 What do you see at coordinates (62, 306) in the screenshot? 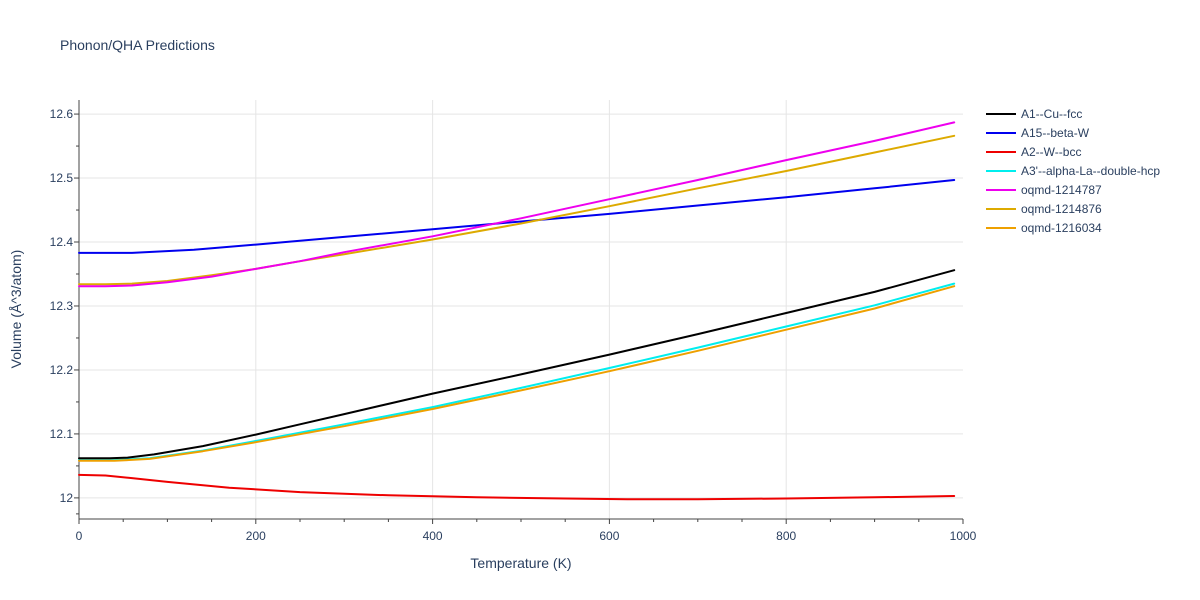
I see `y-tick-label: 12.3` at bounding box center [62, 306].